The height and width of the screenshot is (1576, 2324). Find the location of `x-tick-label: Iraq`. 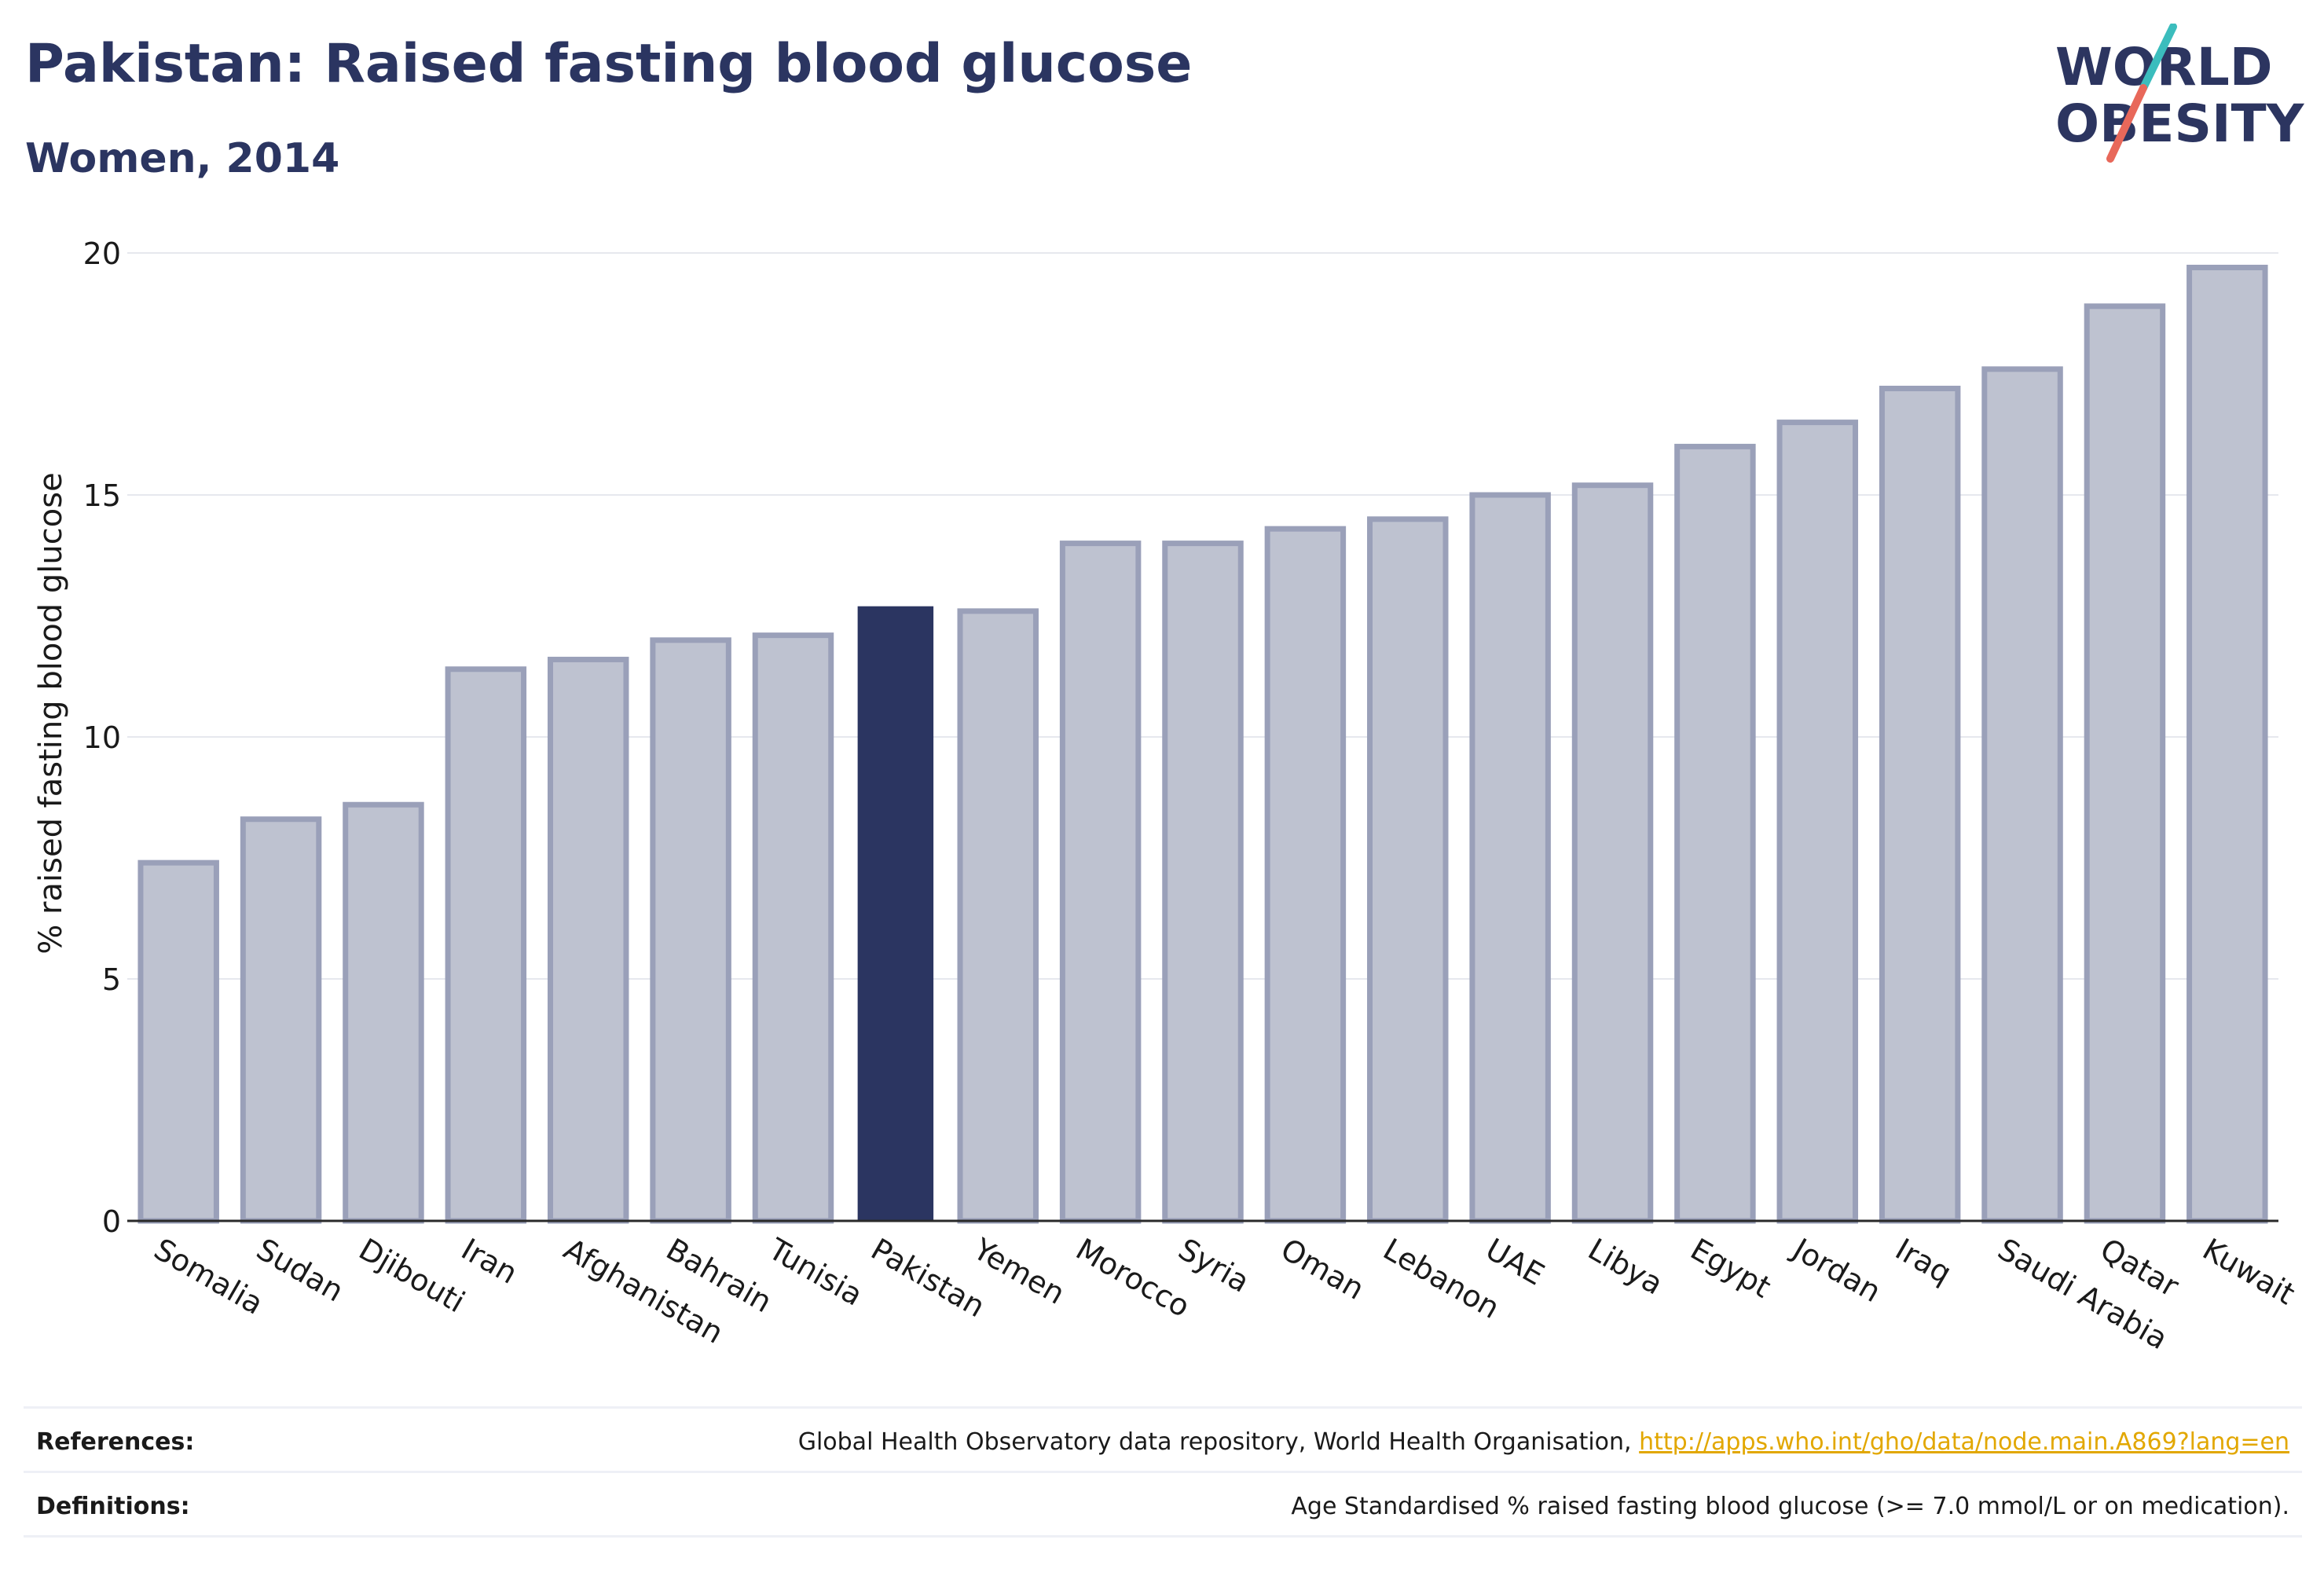

x-tick-label: Iraq is located at coordinates (1923, 1261).